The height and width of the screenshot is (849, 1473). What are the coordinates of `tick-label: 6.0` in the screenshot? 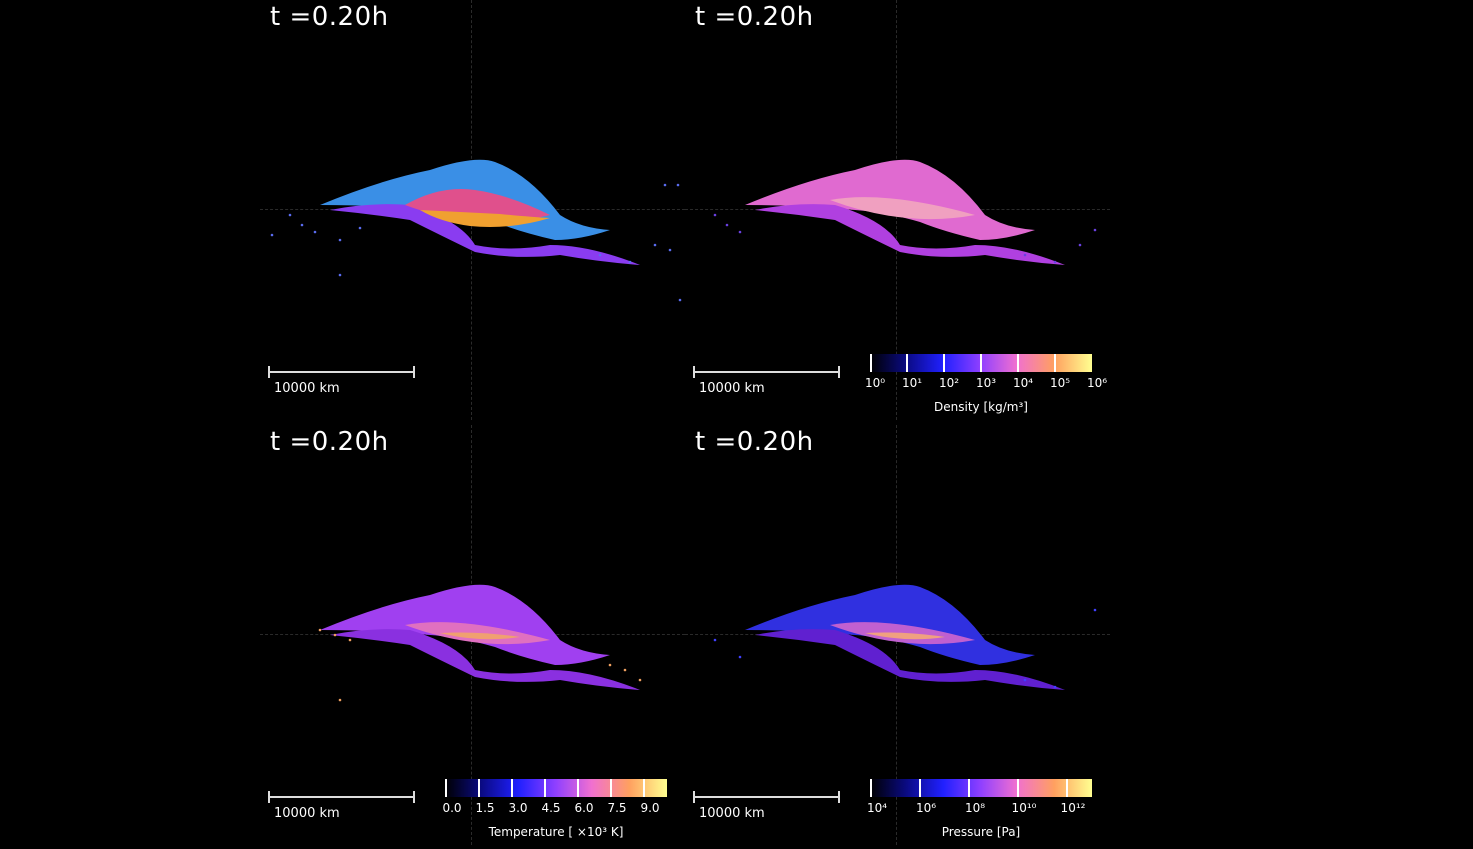 It's located at (584, 808).